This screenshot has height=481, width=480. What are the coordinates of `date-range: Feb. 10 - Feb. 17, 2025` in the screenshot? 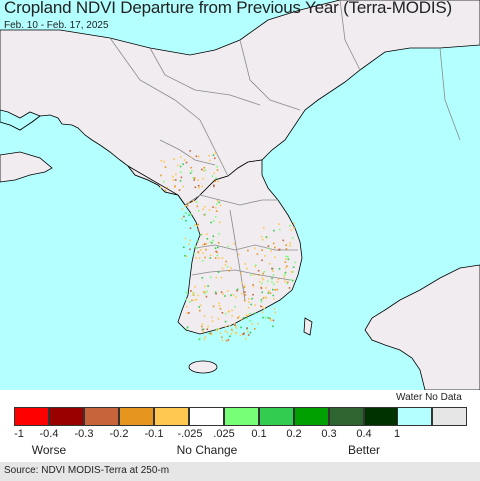 It's located at (56, 25).